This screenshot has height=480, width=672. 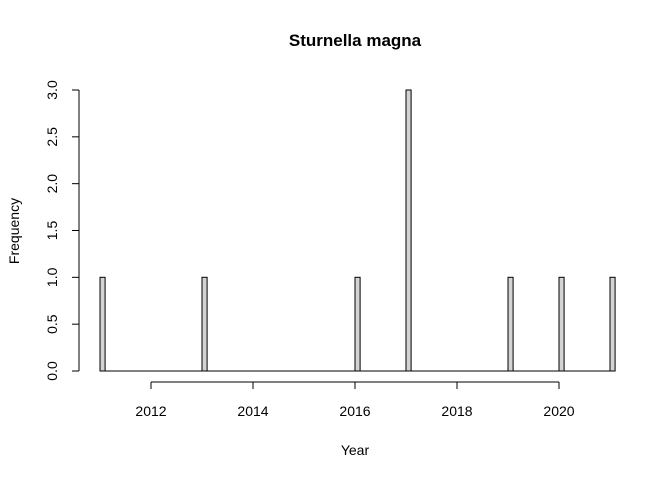 I want to click on y-tick-label-3: 1.5, so click(x=52, y=231).